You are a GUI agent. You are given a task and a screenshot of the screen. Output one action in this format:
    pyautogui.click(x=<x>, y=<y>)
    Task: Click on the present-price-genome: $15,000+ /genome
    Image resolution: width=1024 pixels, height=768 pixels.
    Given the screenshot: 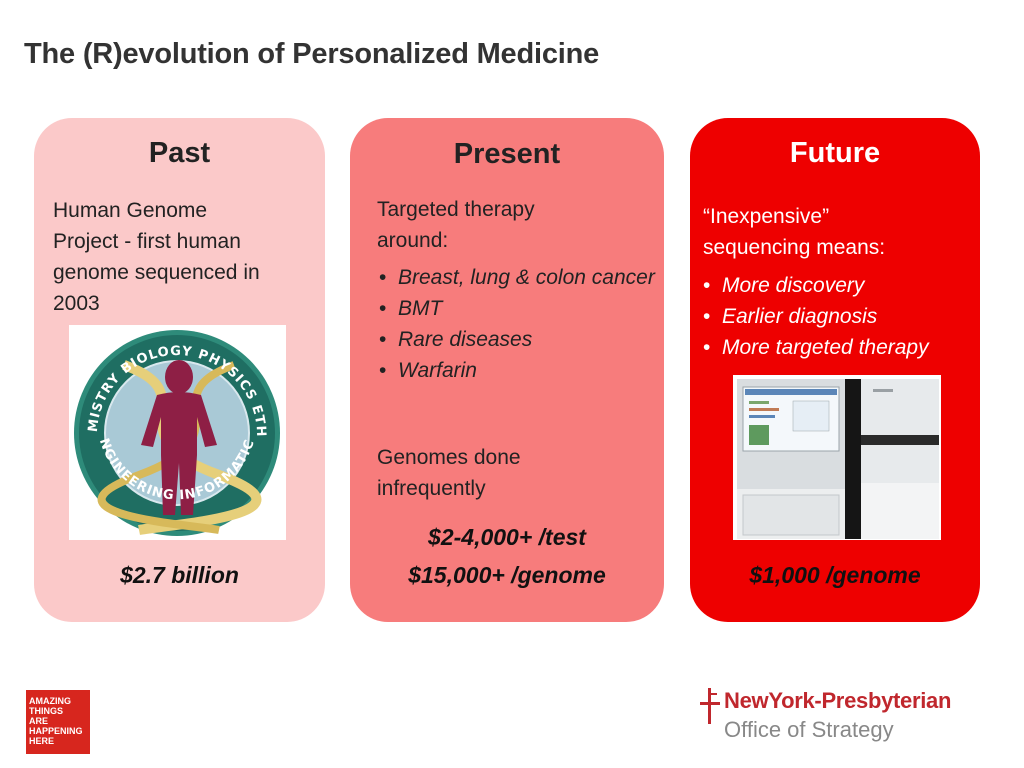 What is the action you would take?
    pyautogui.click(x=507, y=575)
    